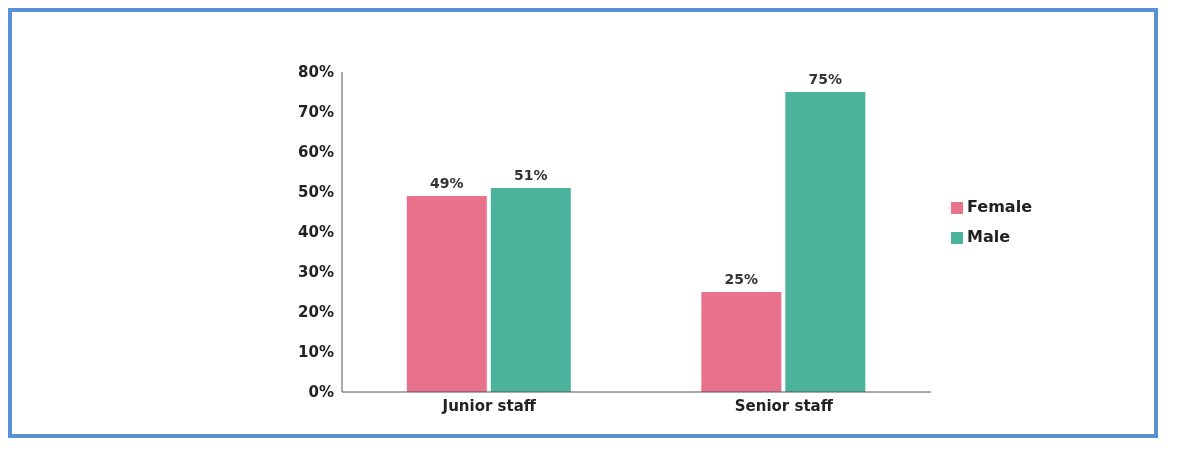  What do you see at coordinates (784, 405) in the screenshot?
I see `x-tick-label: Senior staff` at bounding box center [784, 405].